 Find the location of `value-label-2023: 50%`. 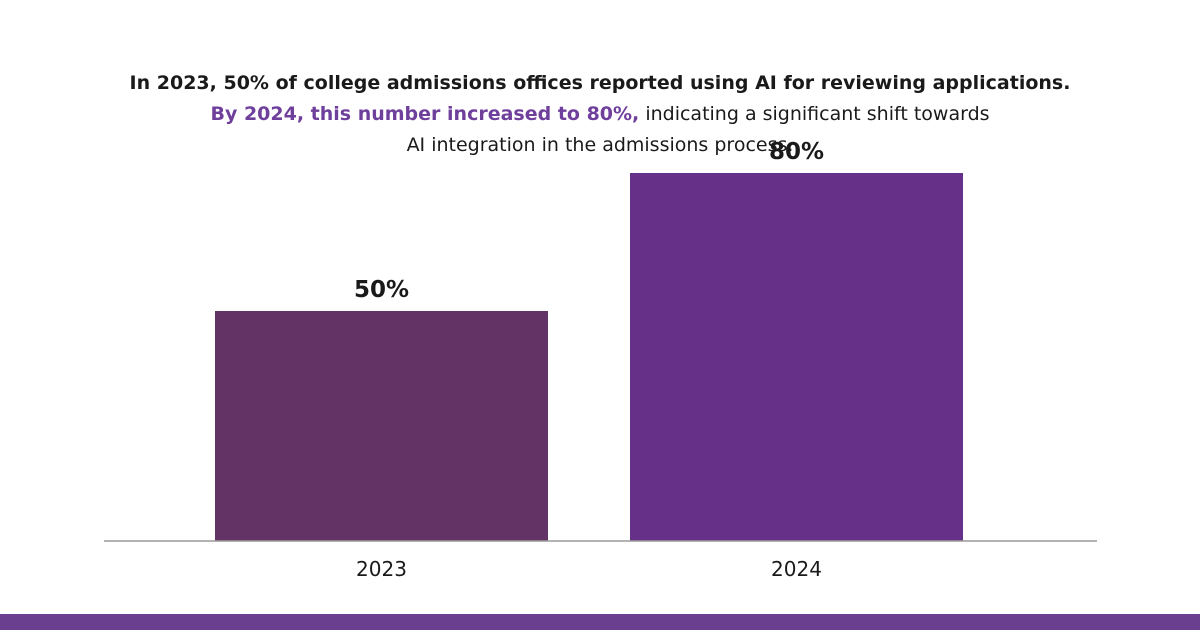

value-label-2023: 50% is located at coordinates (381, 290).